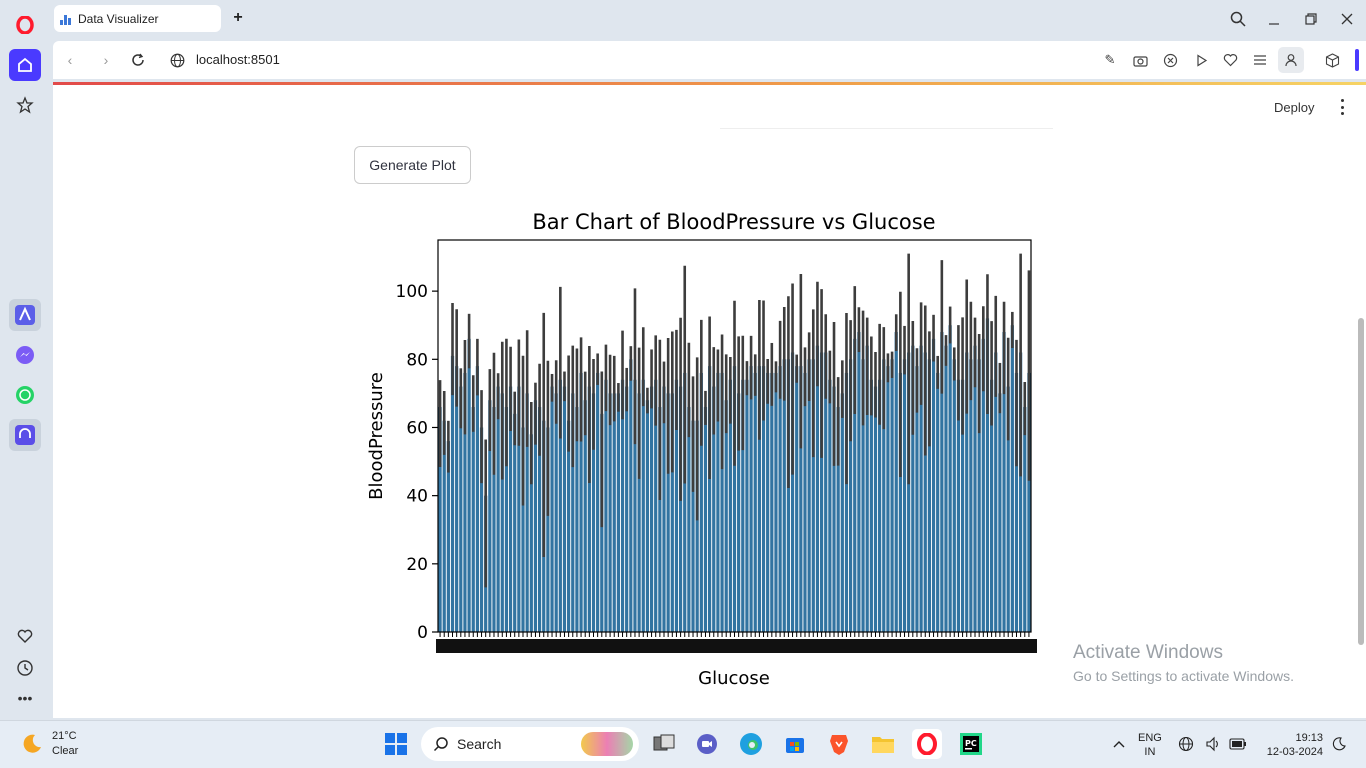 The image size is (1366, 768). What do you see at coordinates (25, 698) in the screenshot?
I see `more-icon: •••` at bounding box center [25, 698].